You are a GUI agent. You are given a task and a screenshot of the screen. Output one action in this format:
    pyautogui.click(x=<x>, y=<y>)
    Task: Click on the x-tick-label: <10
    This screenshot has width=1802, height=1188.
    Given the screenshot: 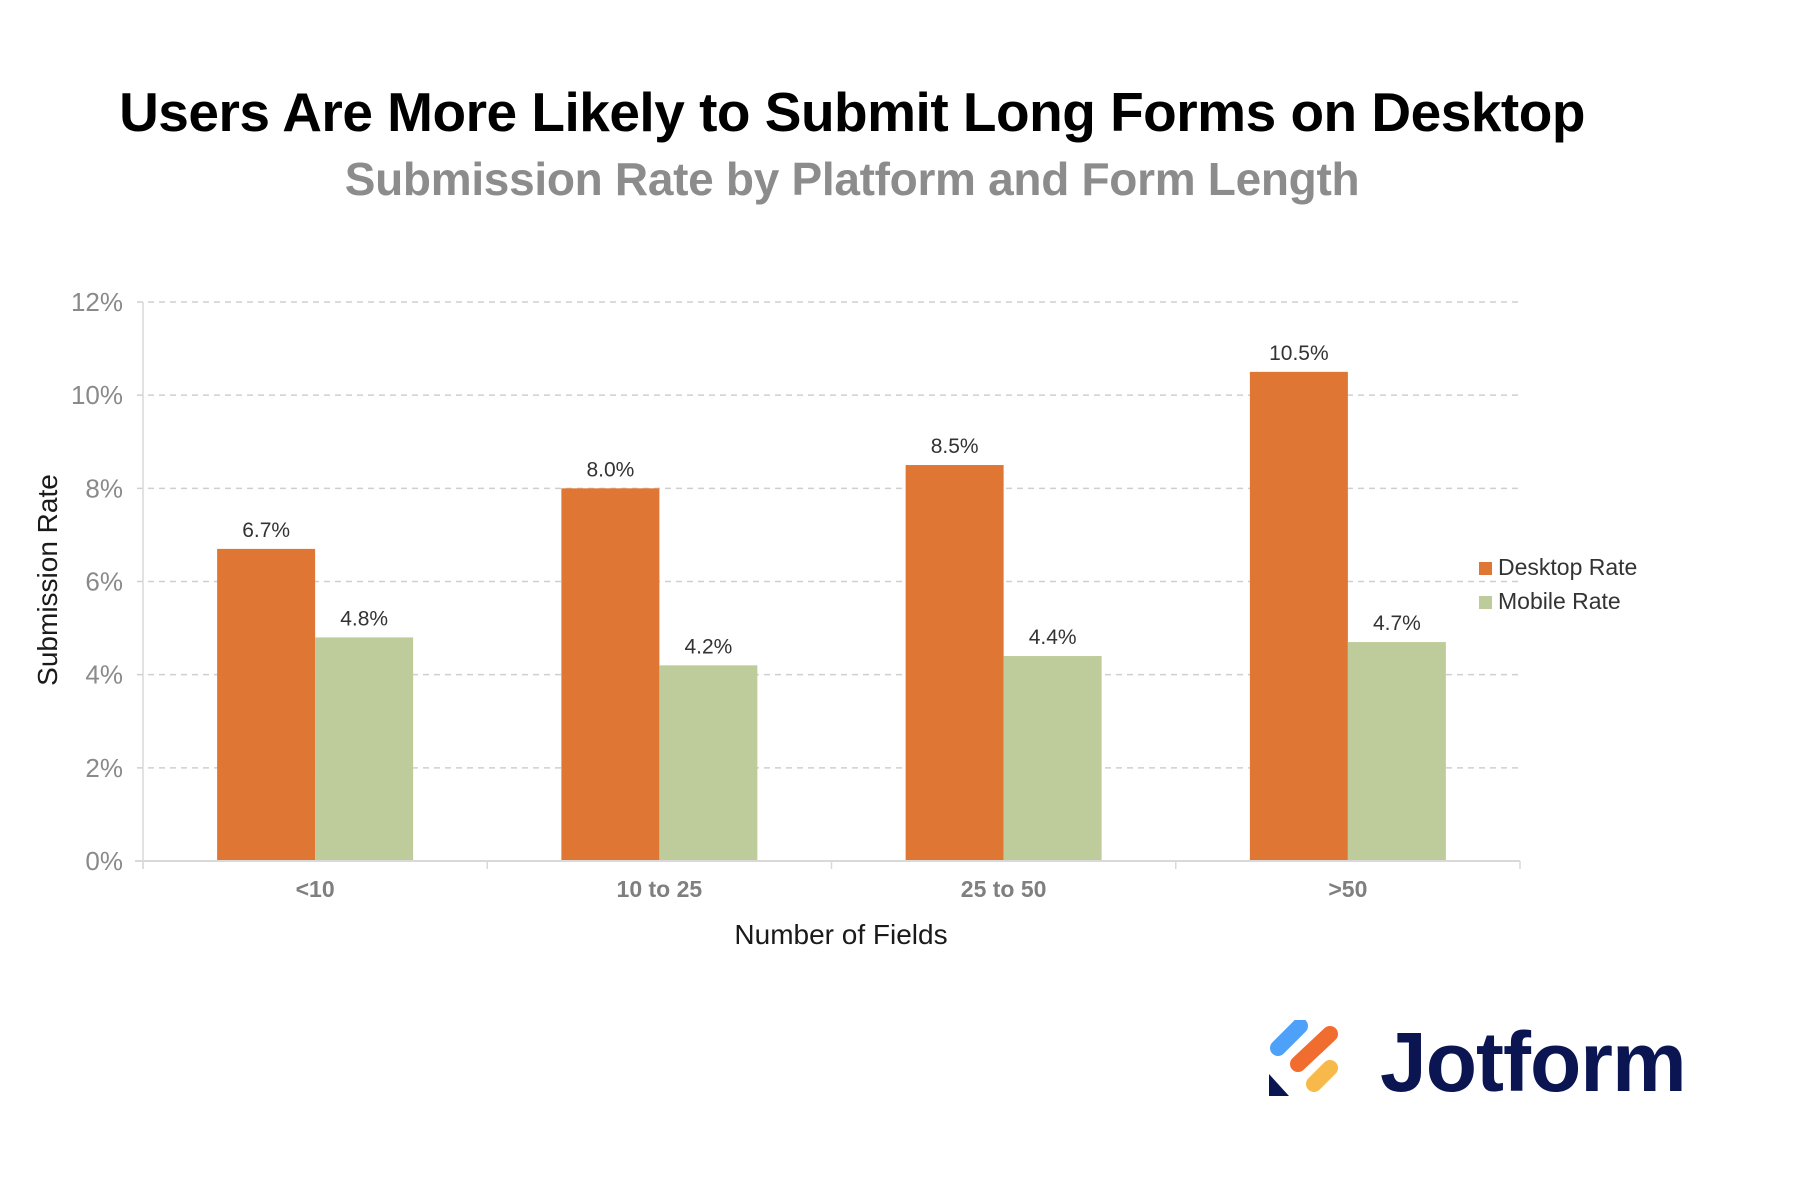 What is the action you would take?
    pyautogui.click(x=315, y=889)
    